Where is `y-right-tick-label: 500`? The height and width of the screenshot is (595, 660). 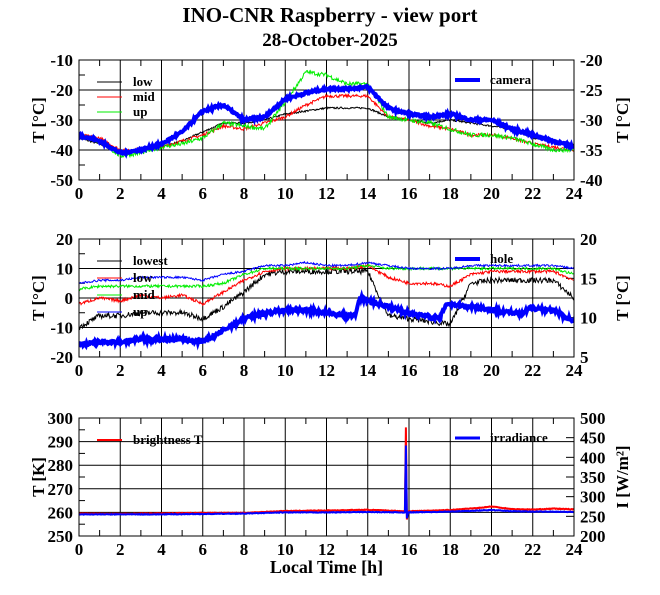
y-right-tick-label: 500 is located at coordinates (593, 418).